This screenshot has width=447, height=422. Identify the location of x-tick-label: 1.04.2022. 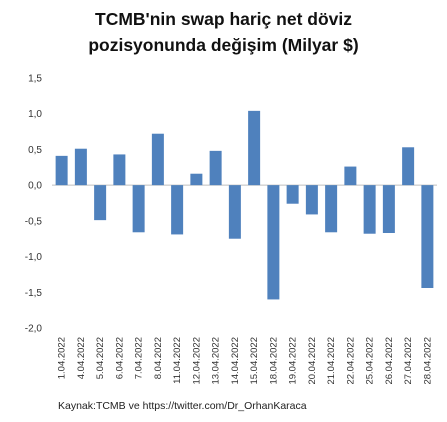
(62, 358).